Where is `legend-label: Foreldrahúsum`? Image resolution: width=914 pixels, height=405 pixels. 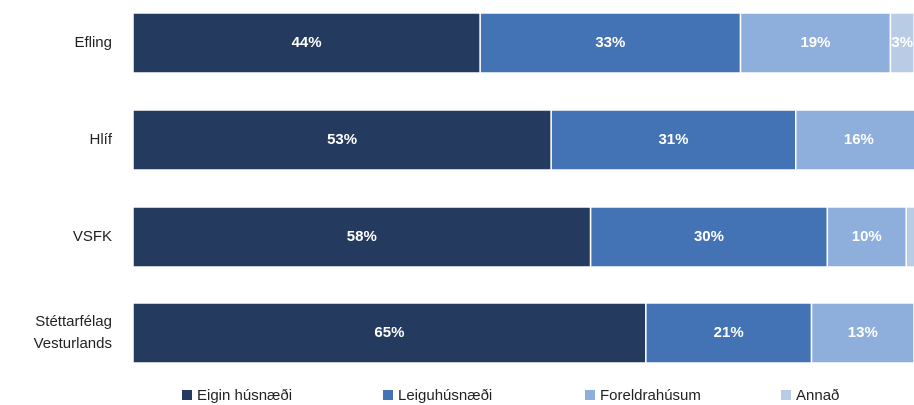
legend-label: Foreldrahúsum is located at coordinates (650, 395).